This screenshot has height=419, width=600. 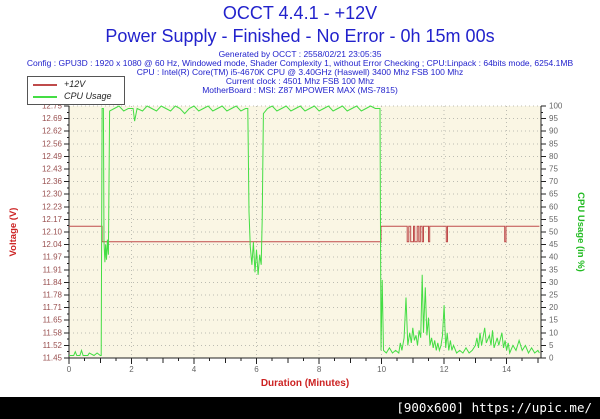 What do you see at coordinates (53, 295) in the screenshot?
I see `svg-text: 11.78` at bounding box center [53, 295].